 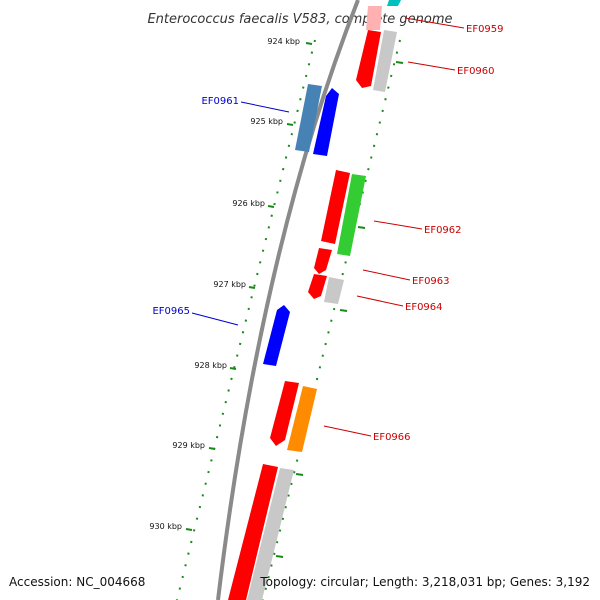 I want to click on leader-ef0962, so click(x=398, y=225).